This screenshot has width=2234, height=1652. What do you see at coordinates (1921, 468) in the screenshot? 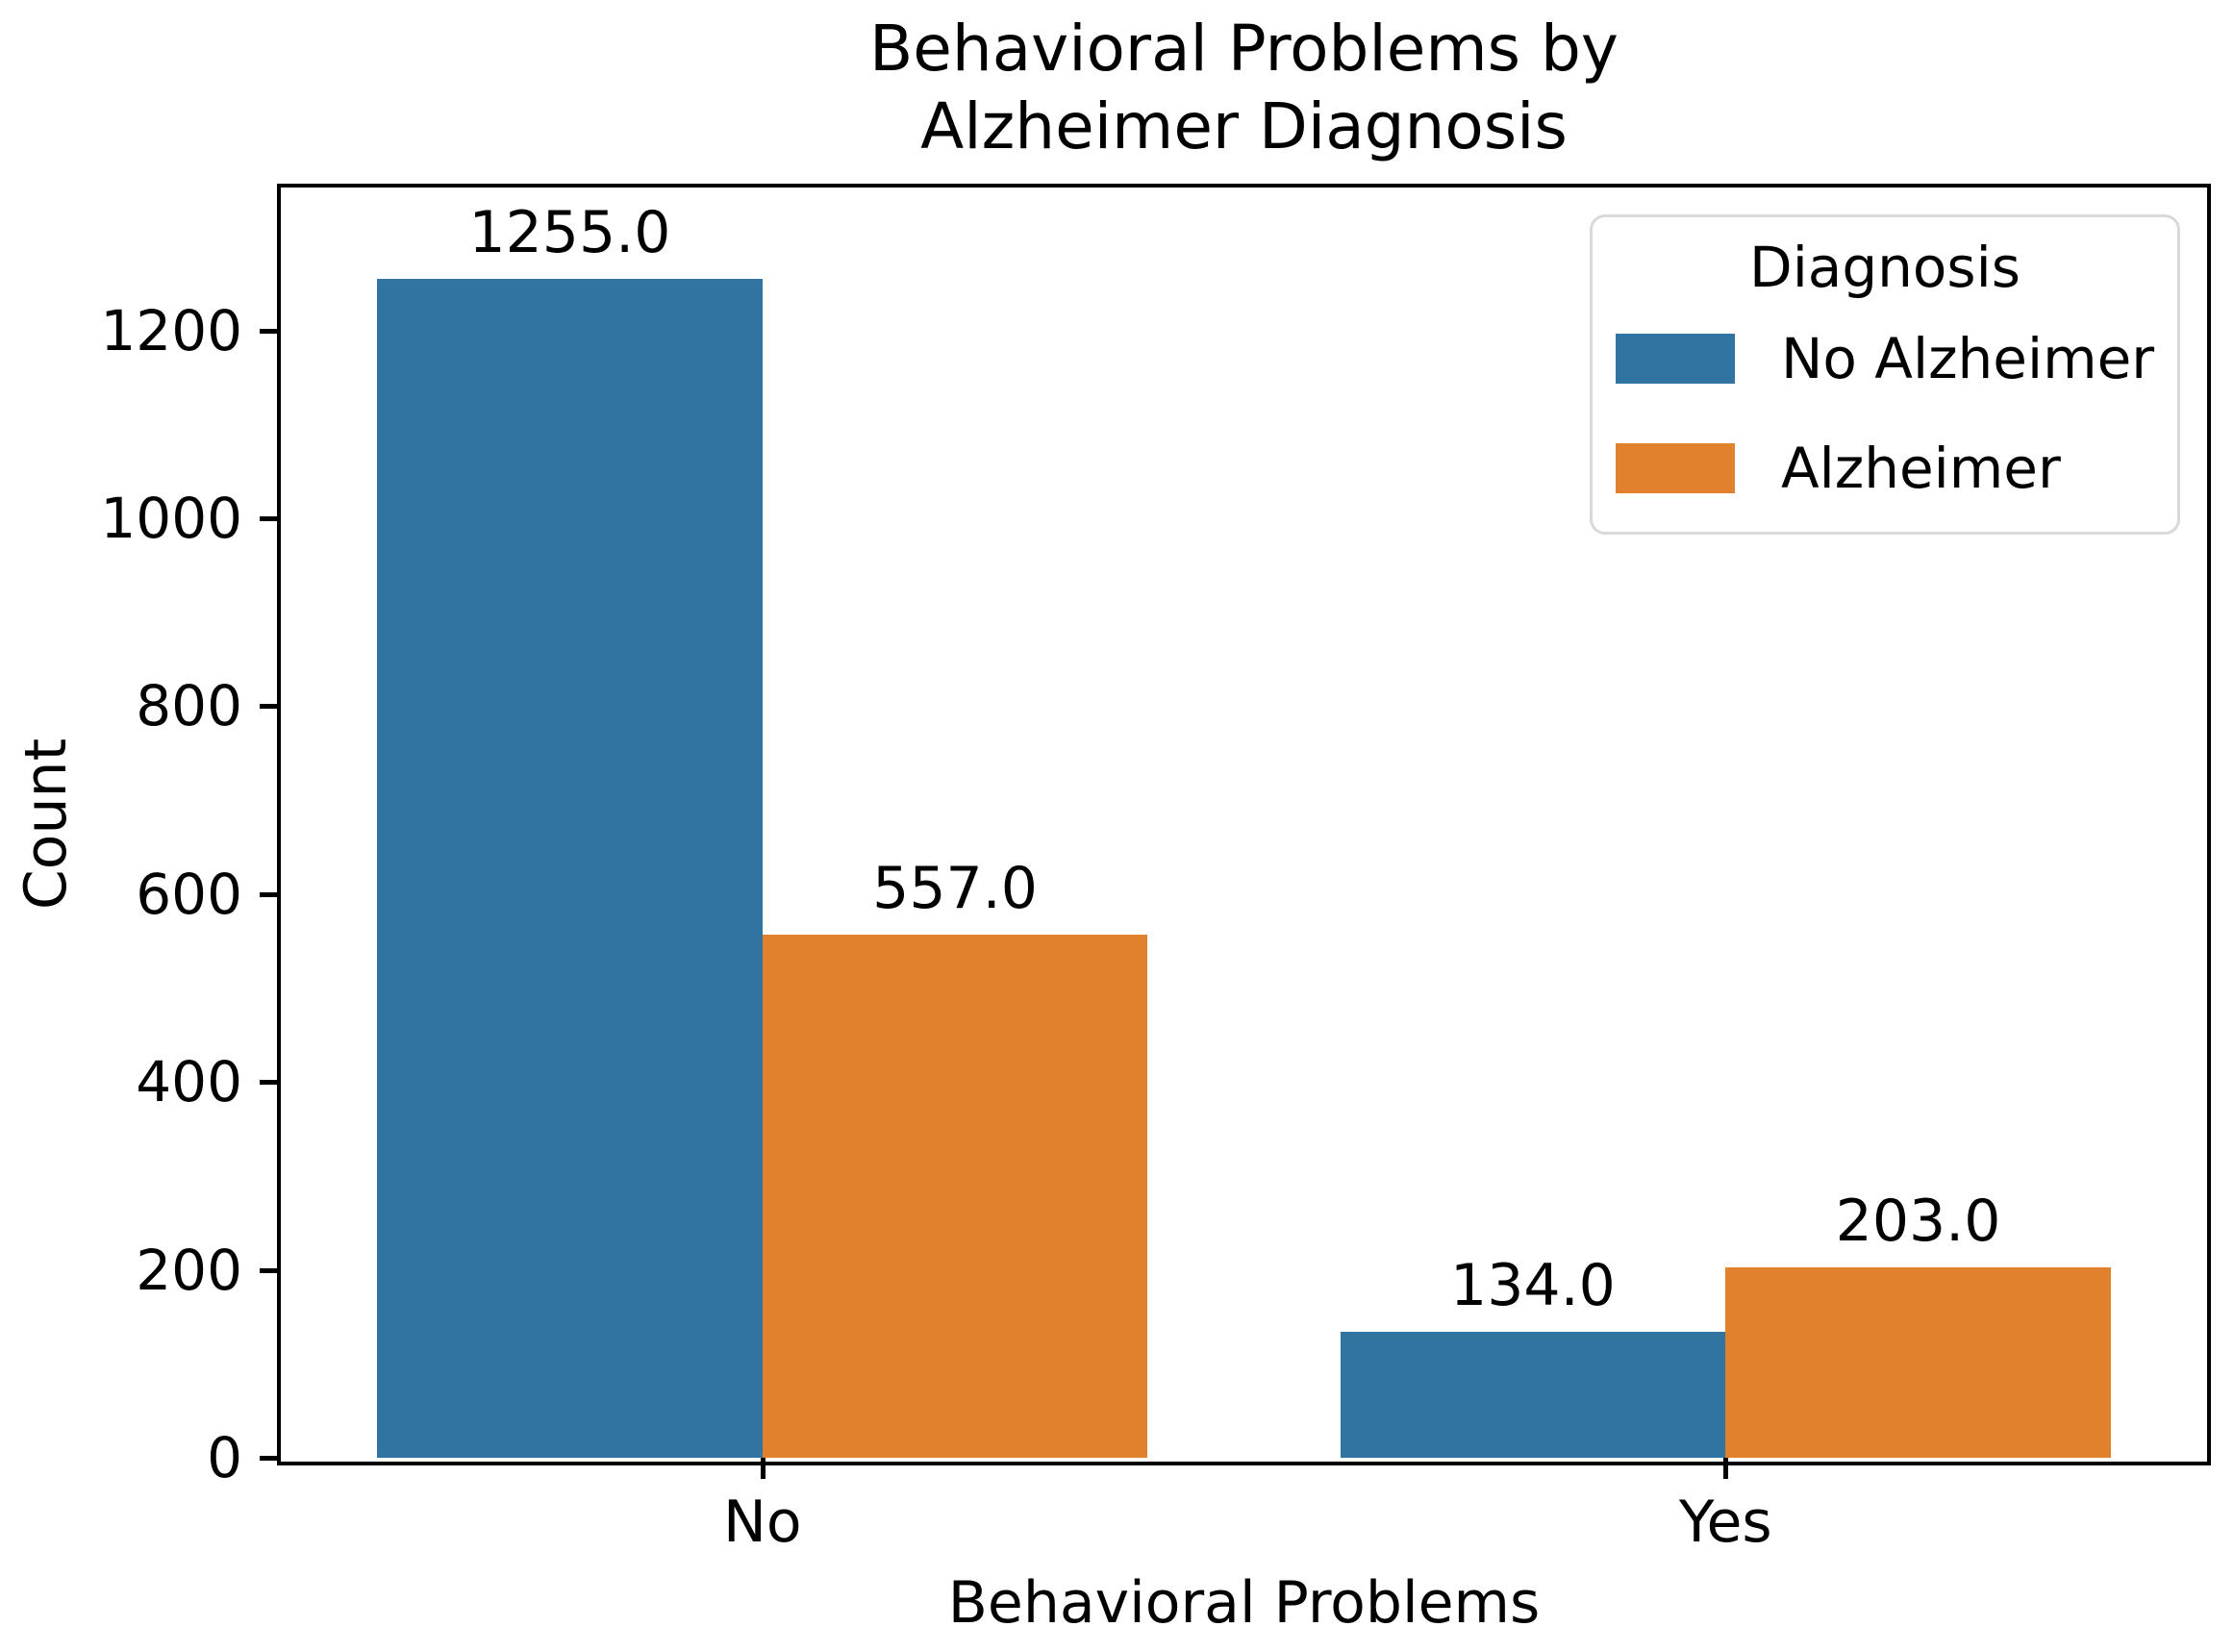
I see `legend-item-label: Alzheimer` at bounding box center [1921, 468].